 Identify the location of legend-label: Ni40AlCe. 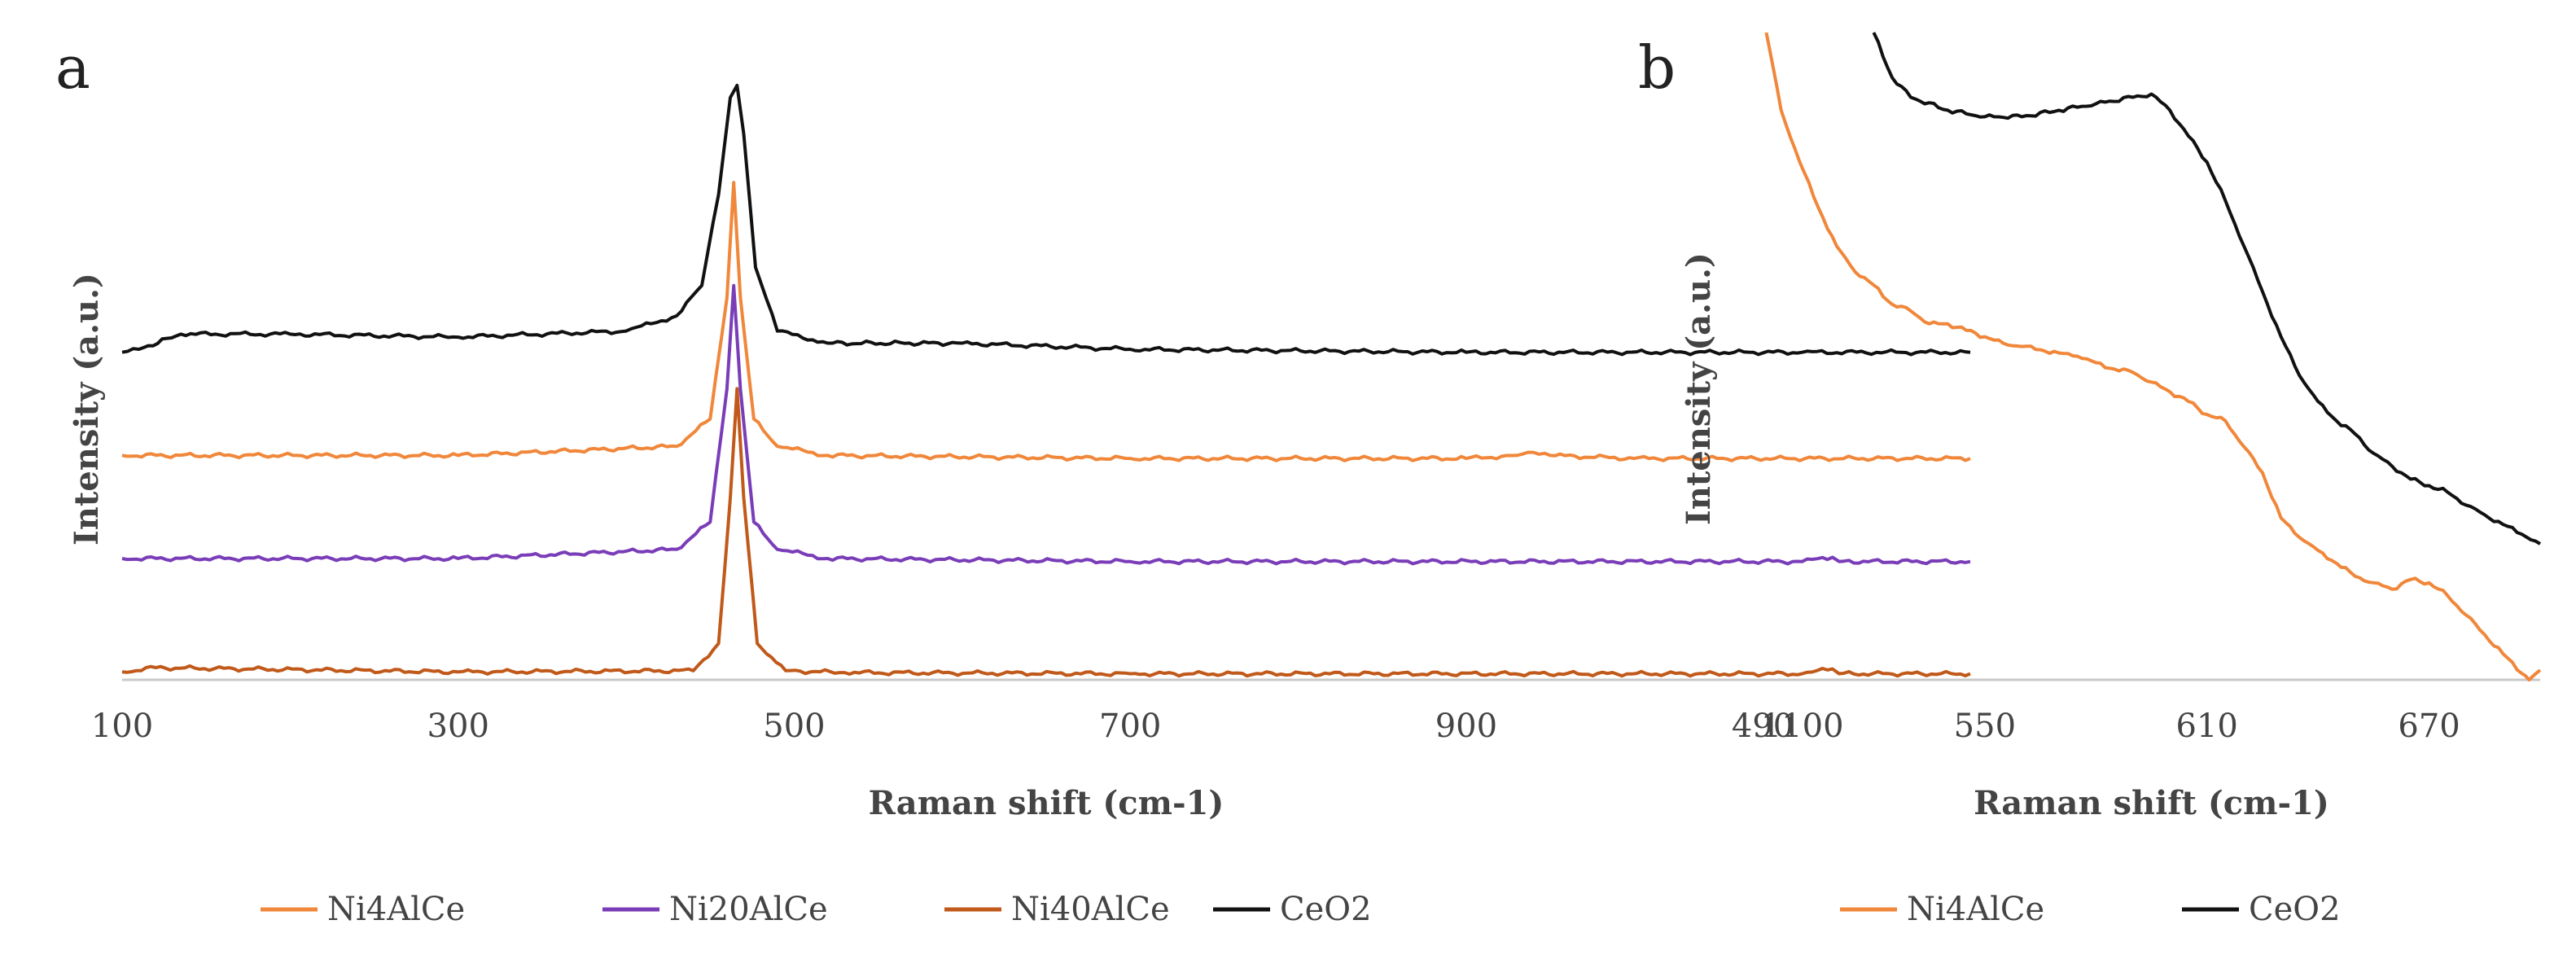
(1090, 910).